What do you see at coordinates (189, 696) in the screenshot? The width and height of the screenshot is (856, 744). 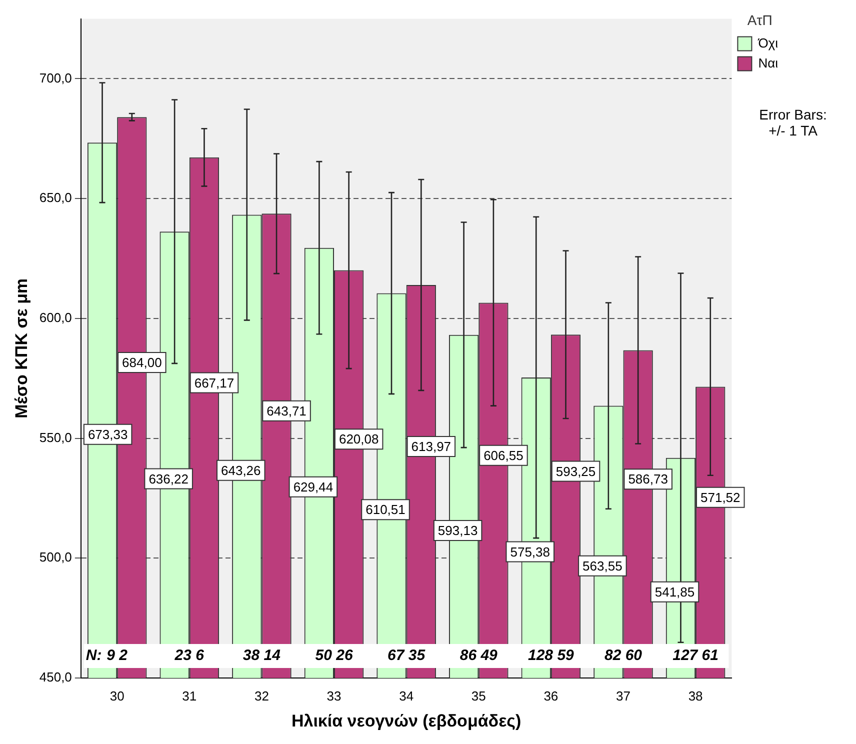 I see `x-tick-label: 31` at bounding box center [189, 696].